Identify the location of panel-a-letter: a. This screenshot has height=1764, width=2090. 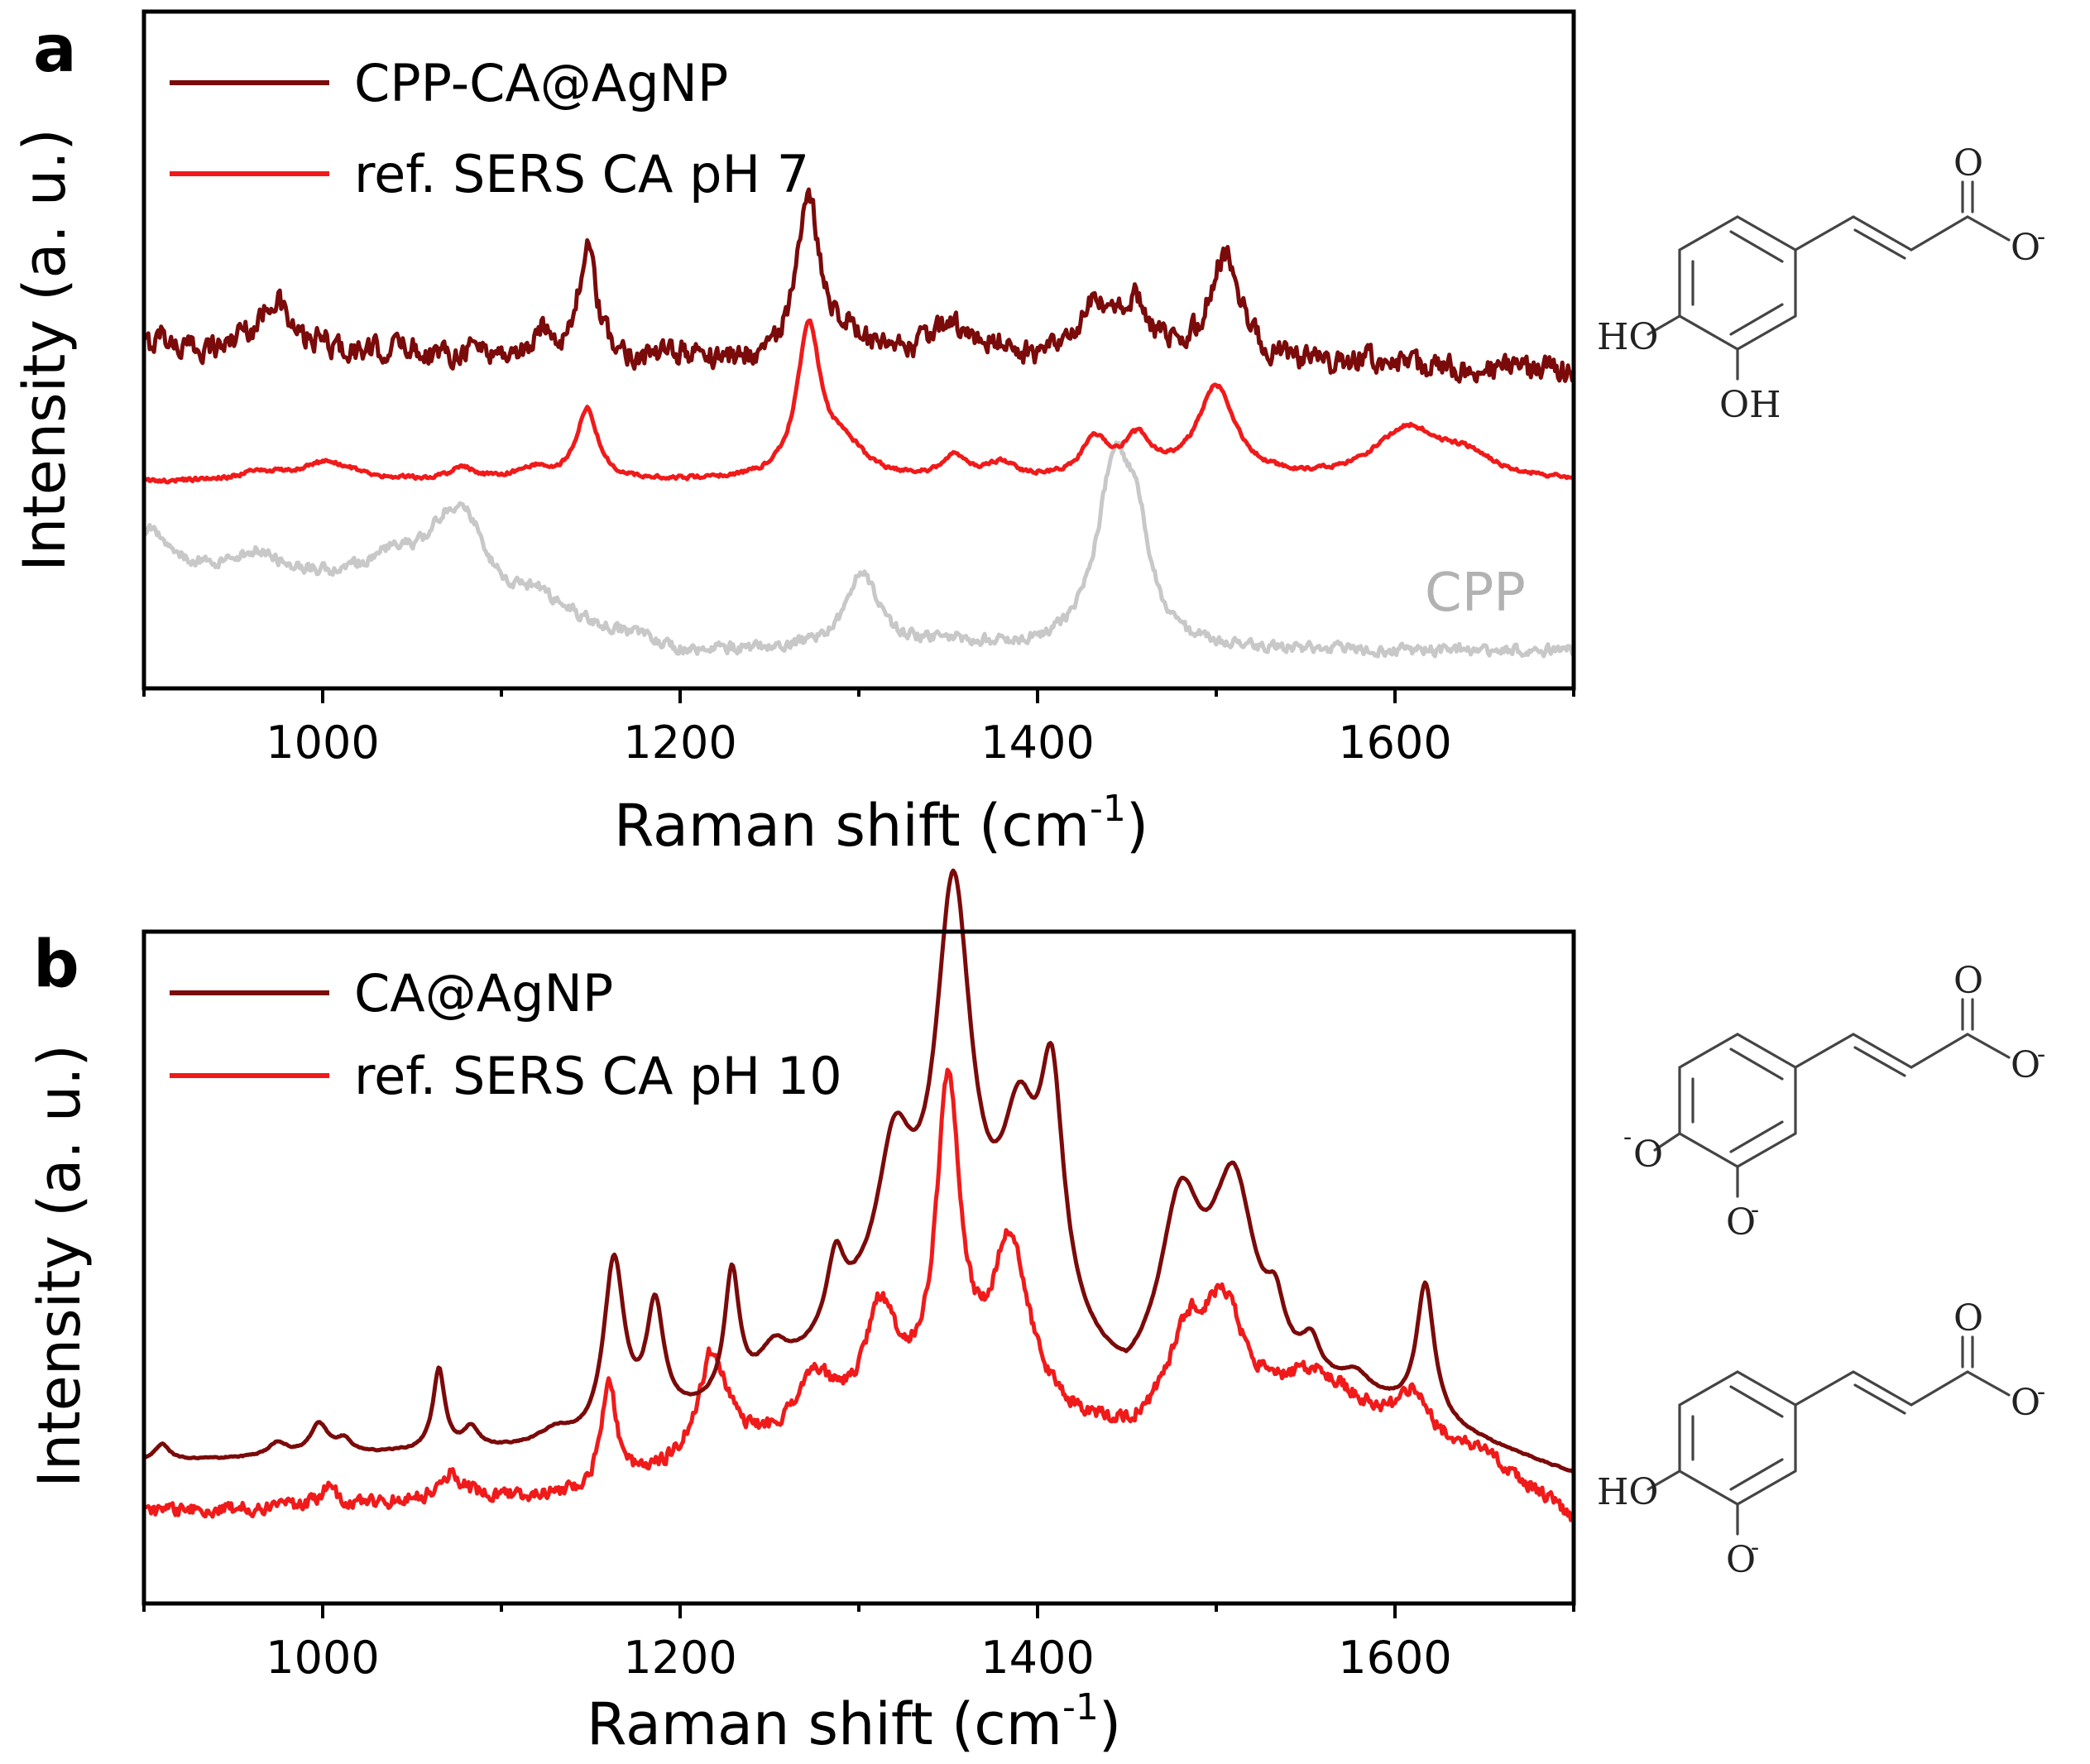
(55, 50).